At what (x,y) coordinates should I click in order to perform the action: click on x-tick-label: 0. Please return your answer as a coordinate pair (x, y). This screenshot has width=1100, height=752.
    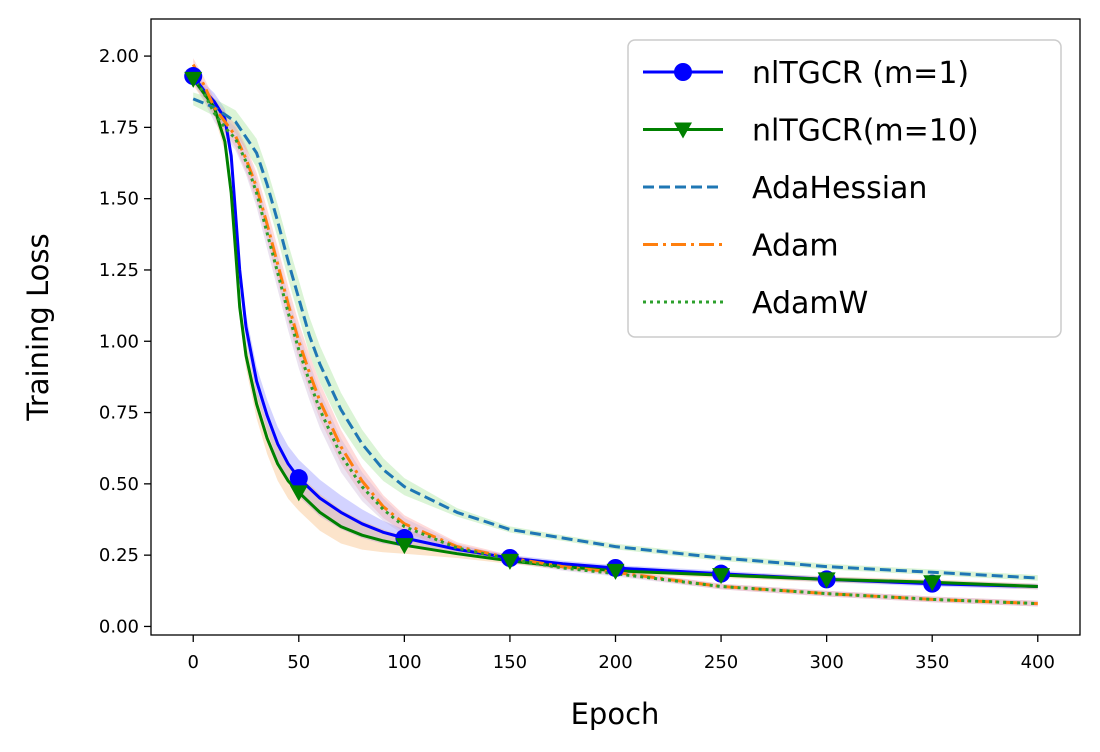
    Looking at the image, I should click on (193, 662).